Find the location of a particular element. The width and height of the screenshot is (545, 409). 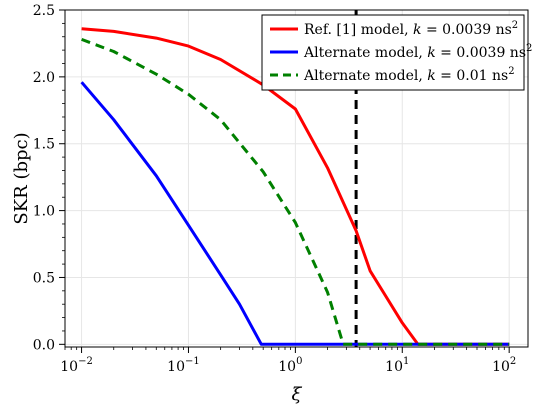

y-tick-label: 1.5 is located at coordinates (44, 145).